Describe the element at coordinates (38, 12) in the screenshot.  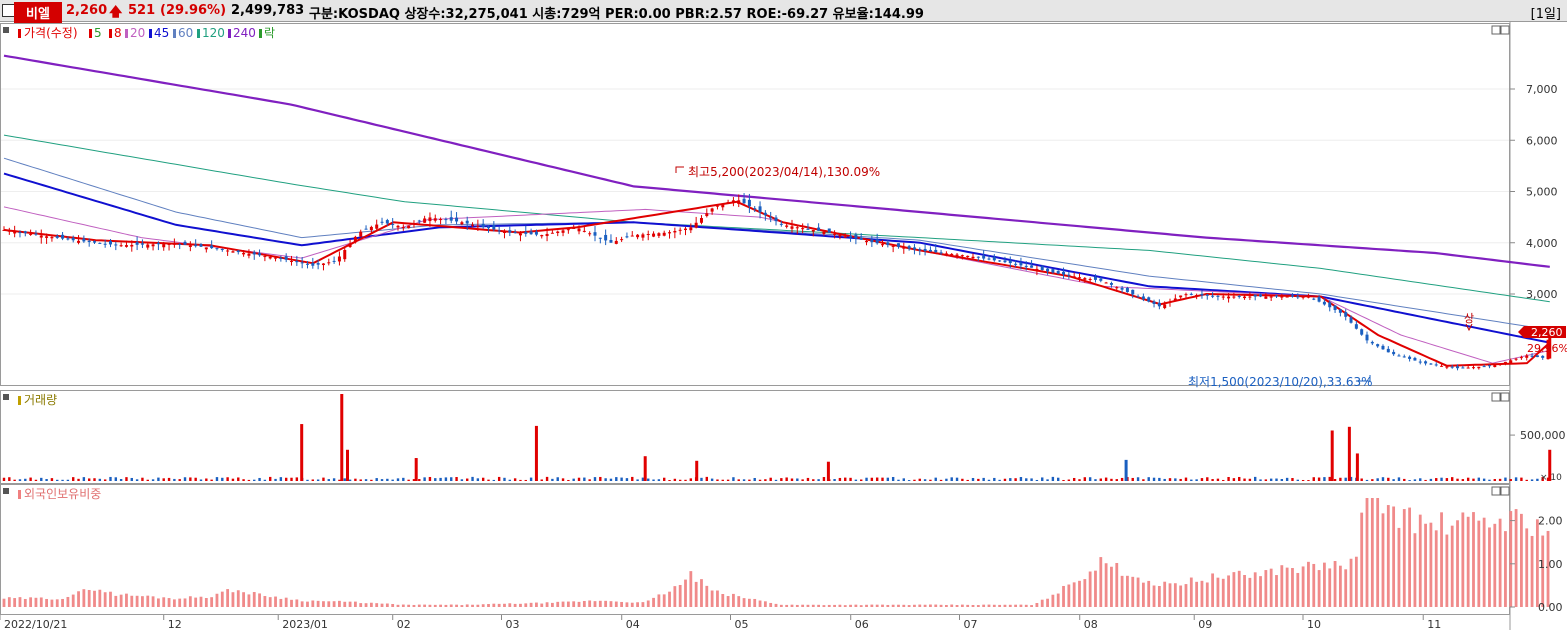
I see `stock-name: 비엘` at that location.